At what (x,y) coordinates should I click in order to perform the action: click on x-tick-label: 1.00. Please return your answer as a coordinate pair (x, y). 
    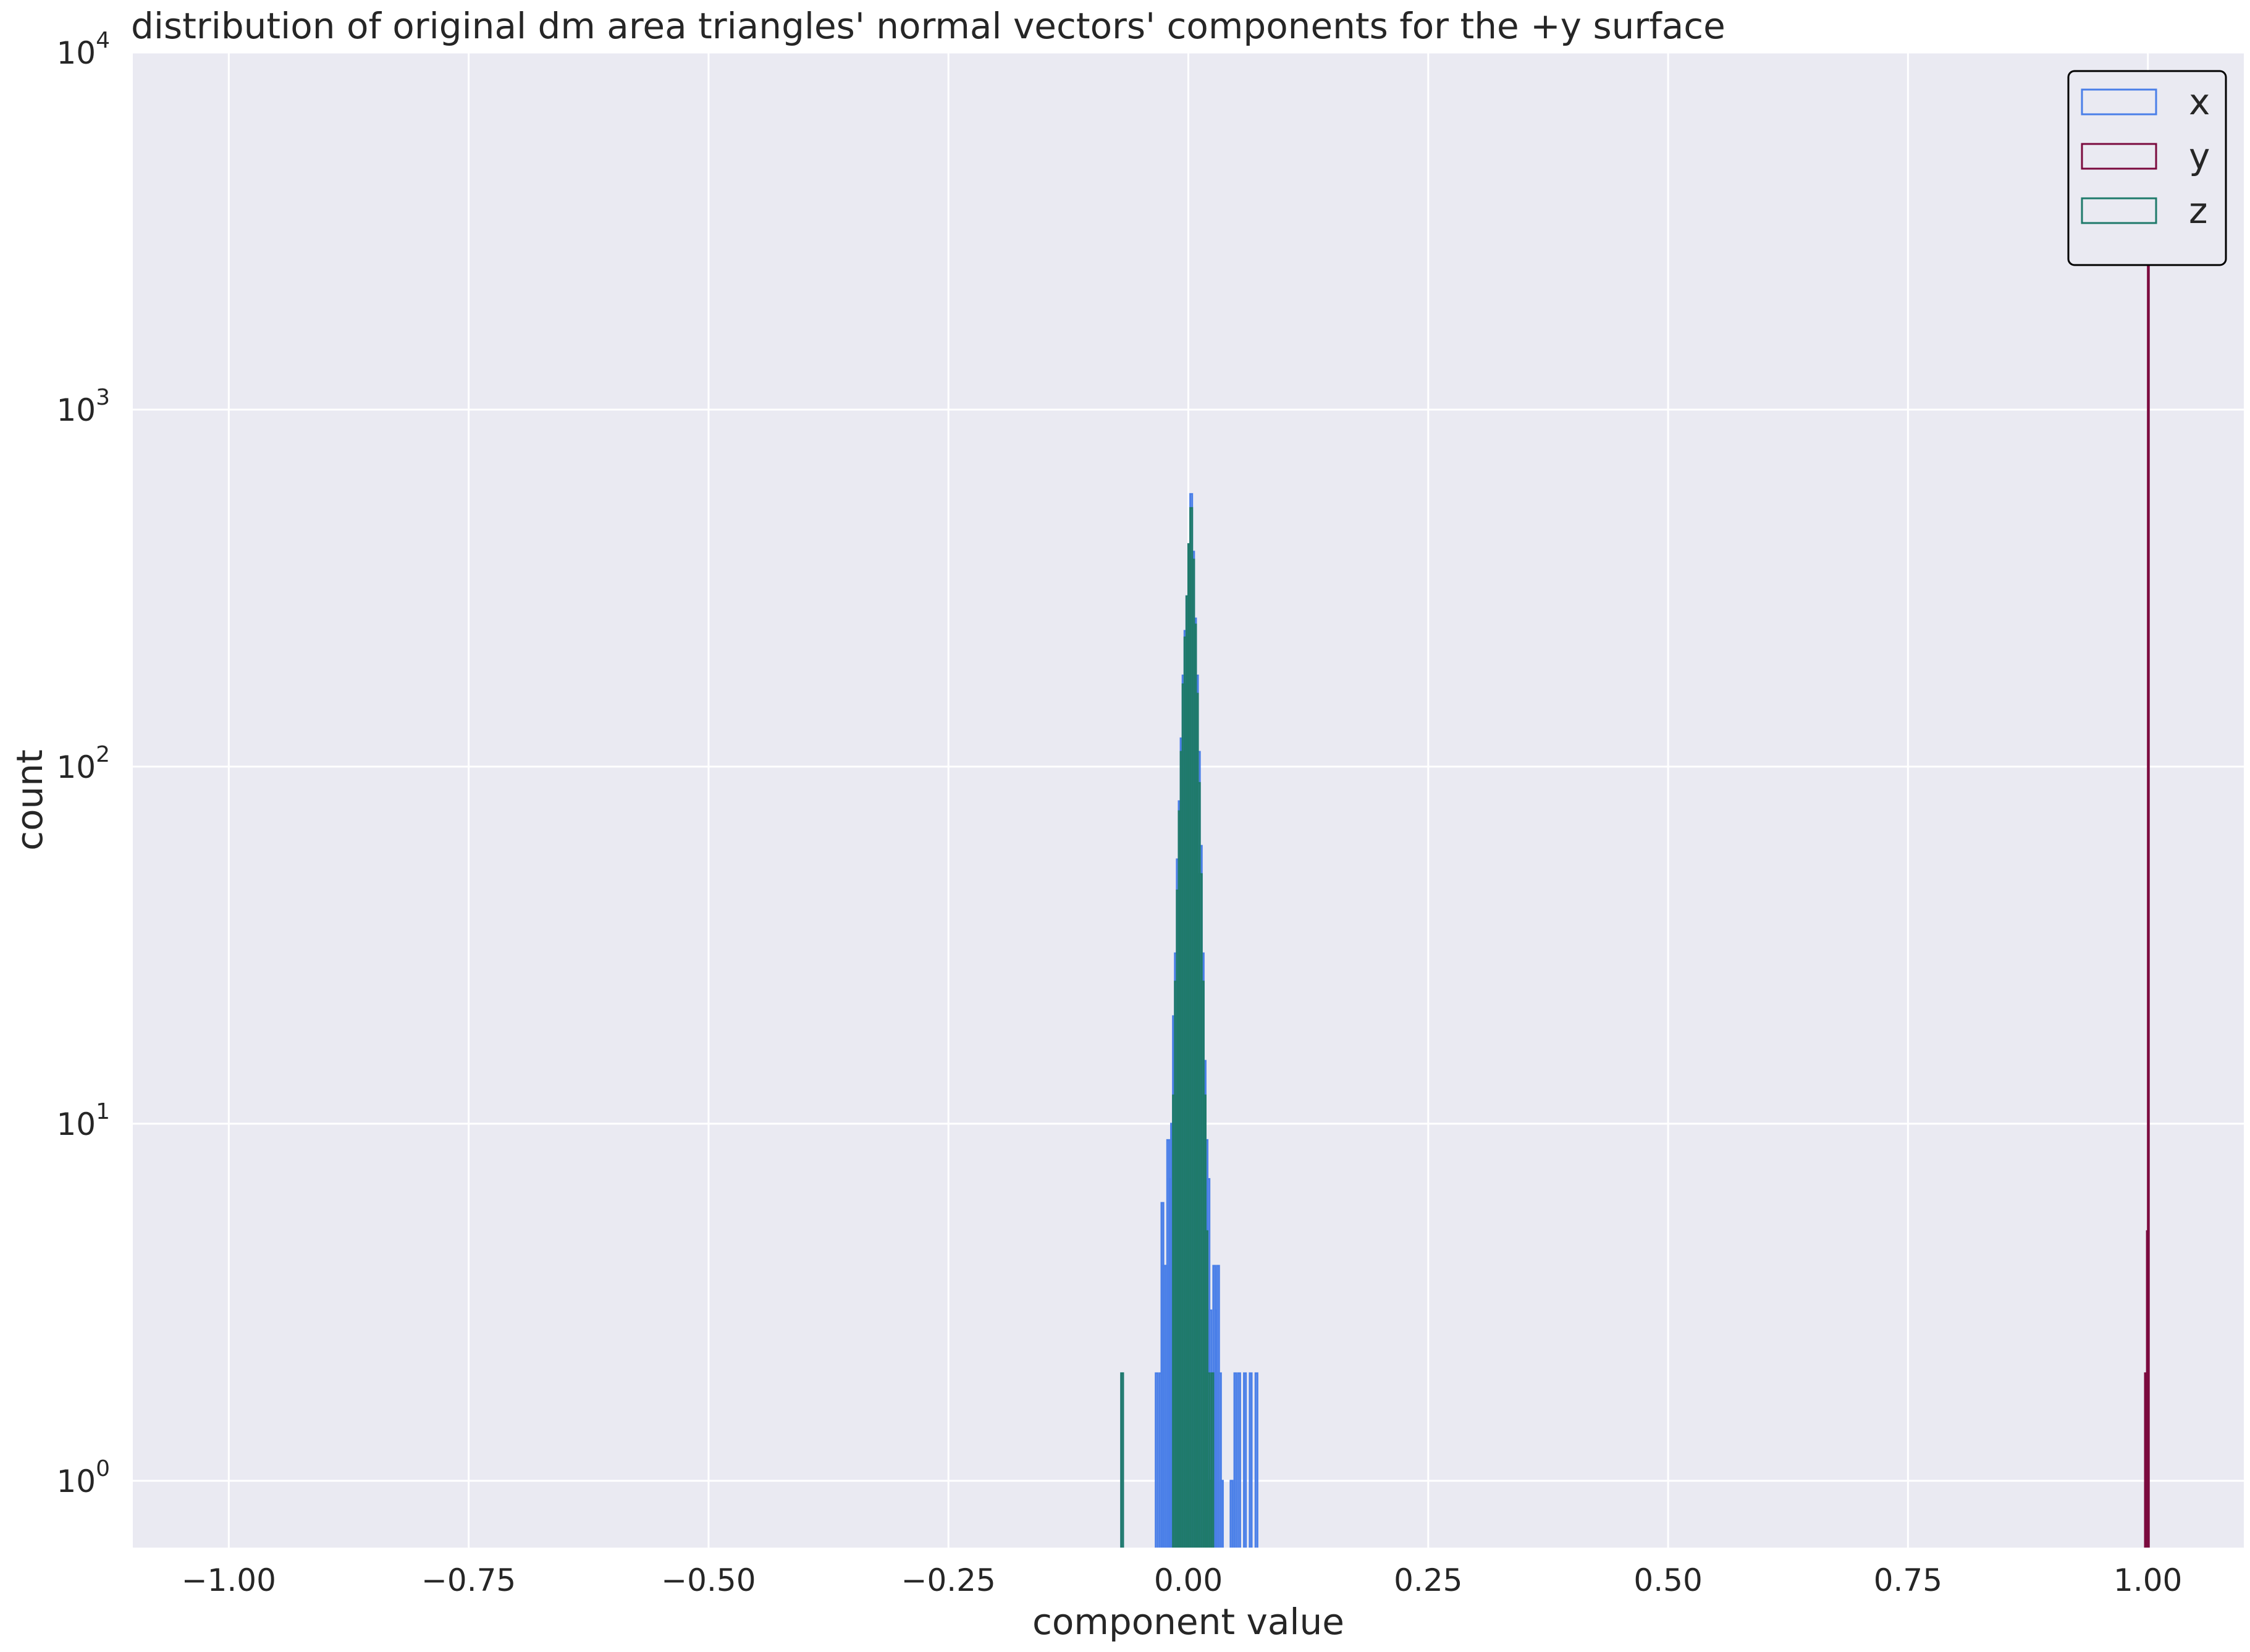
    Looking at the image, I should click on (2147, 1580).